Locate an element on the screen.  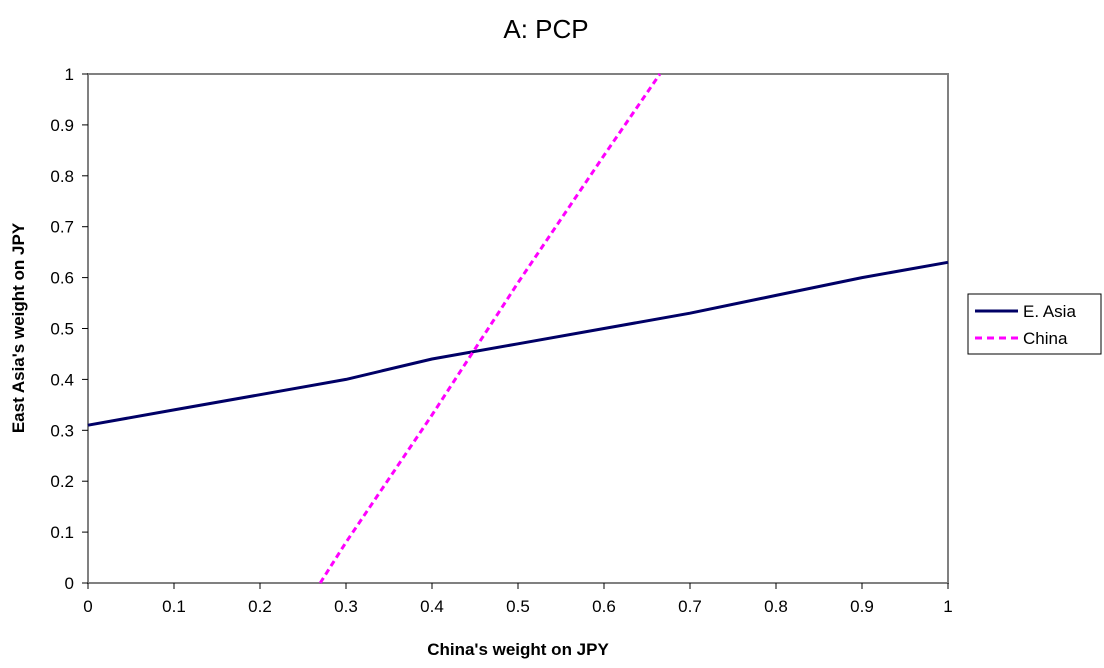
y-axis: 0 0.1 0.2 0.3 0.4 0.5 0.6 0.7 0.8 0.9 1 is located at coordinates (69, 329).